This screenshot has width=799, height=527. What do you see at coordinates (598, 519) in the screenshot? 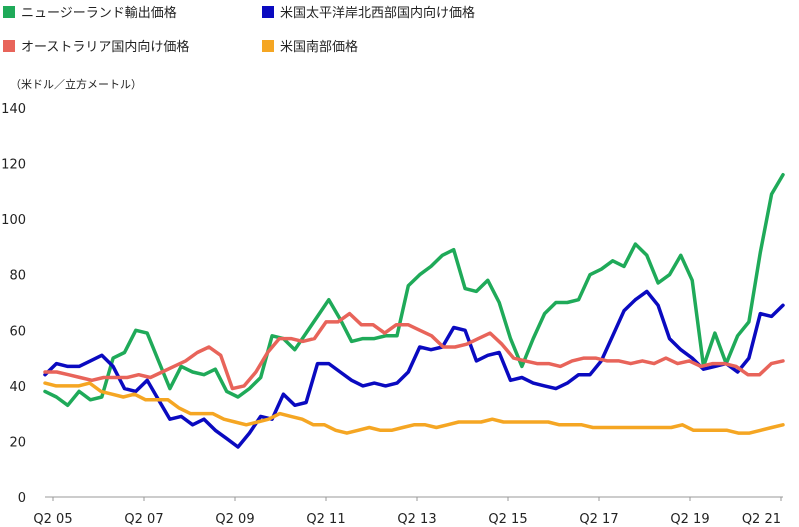
I see `x-tick-label: Q2 17` at bounding box center [598, 519].